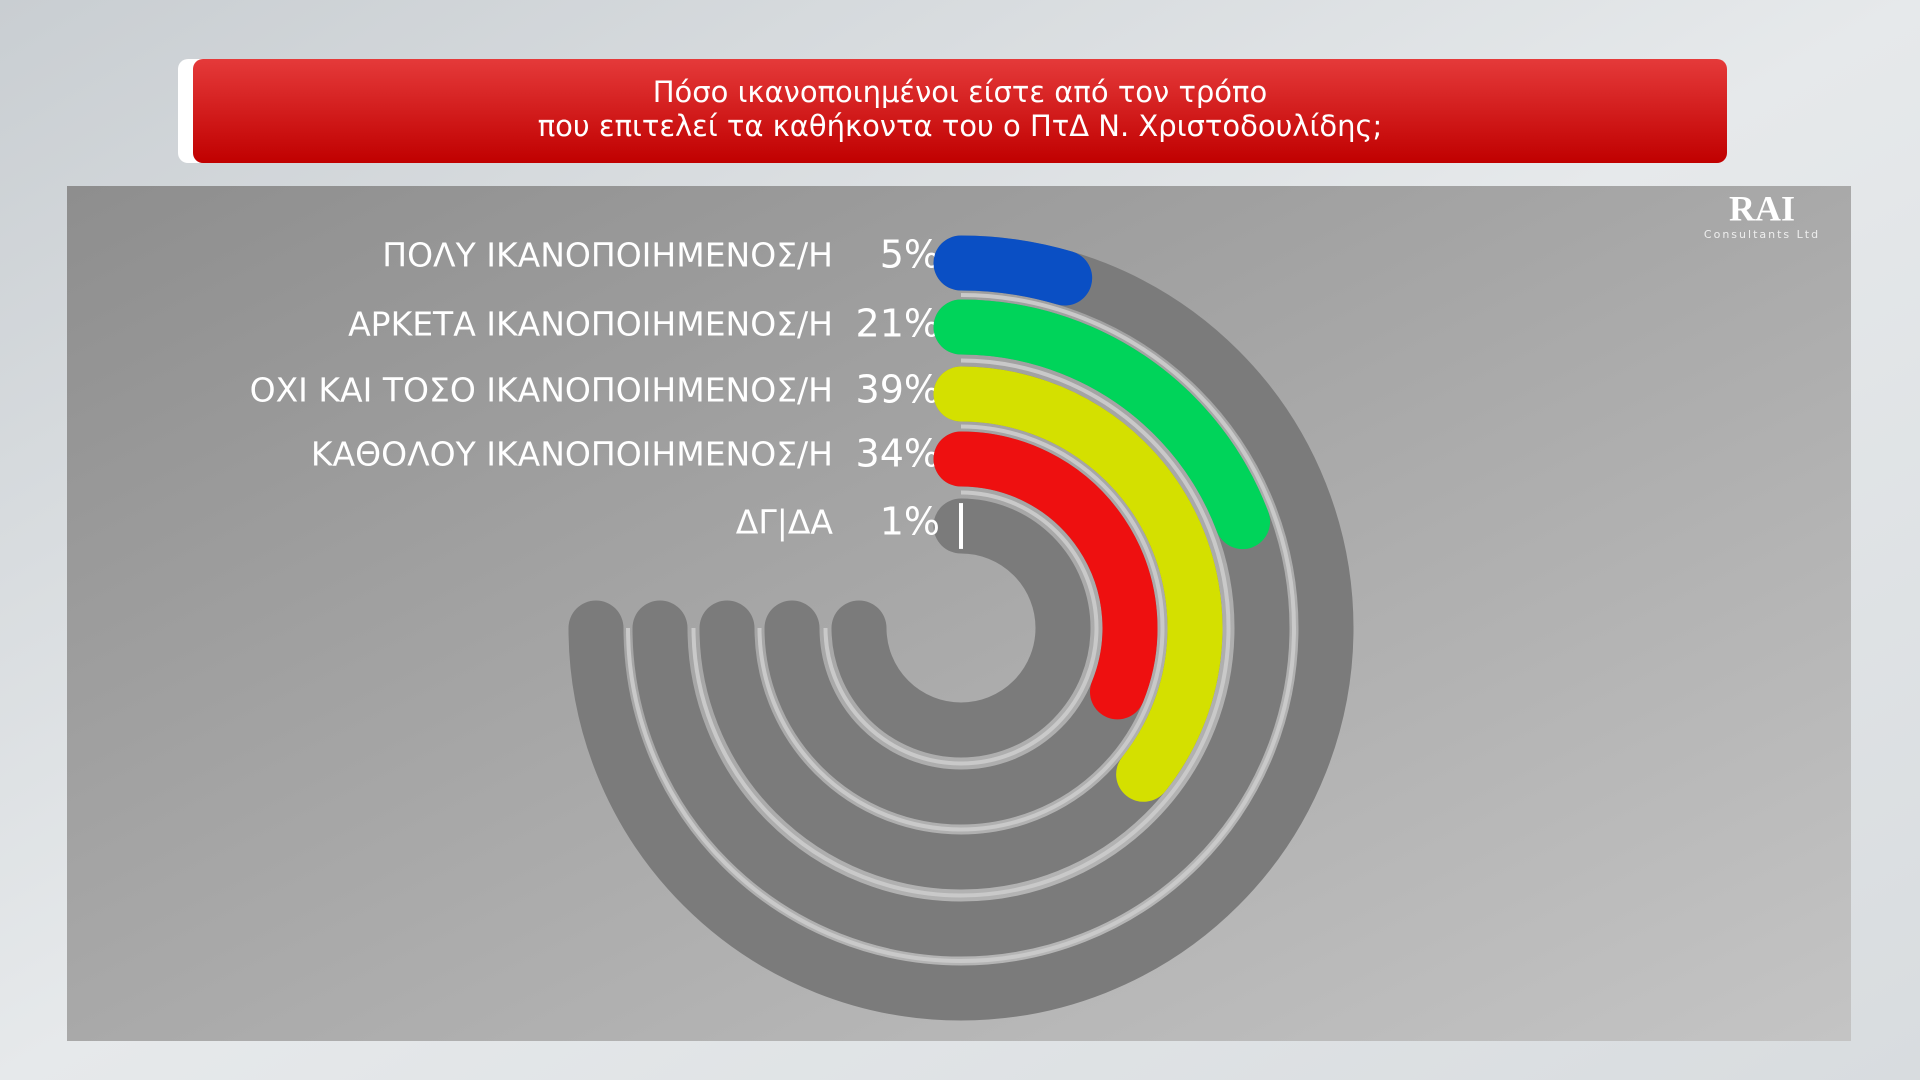  I want to click on value-label: 39%, so click(898, 390).